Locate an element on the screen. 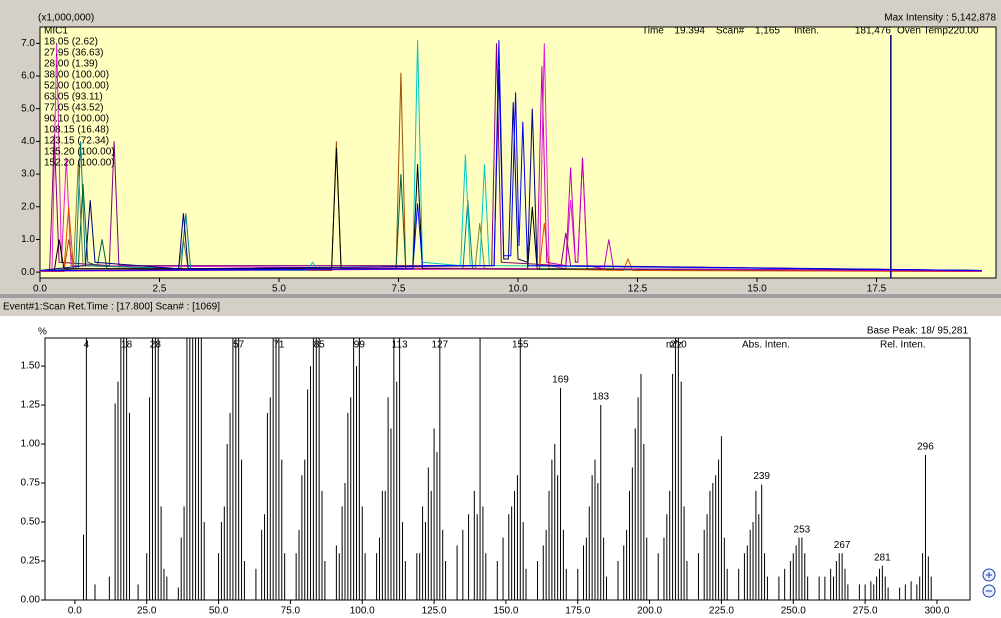  peak-label: 113 is located at coordinates (400, 345).